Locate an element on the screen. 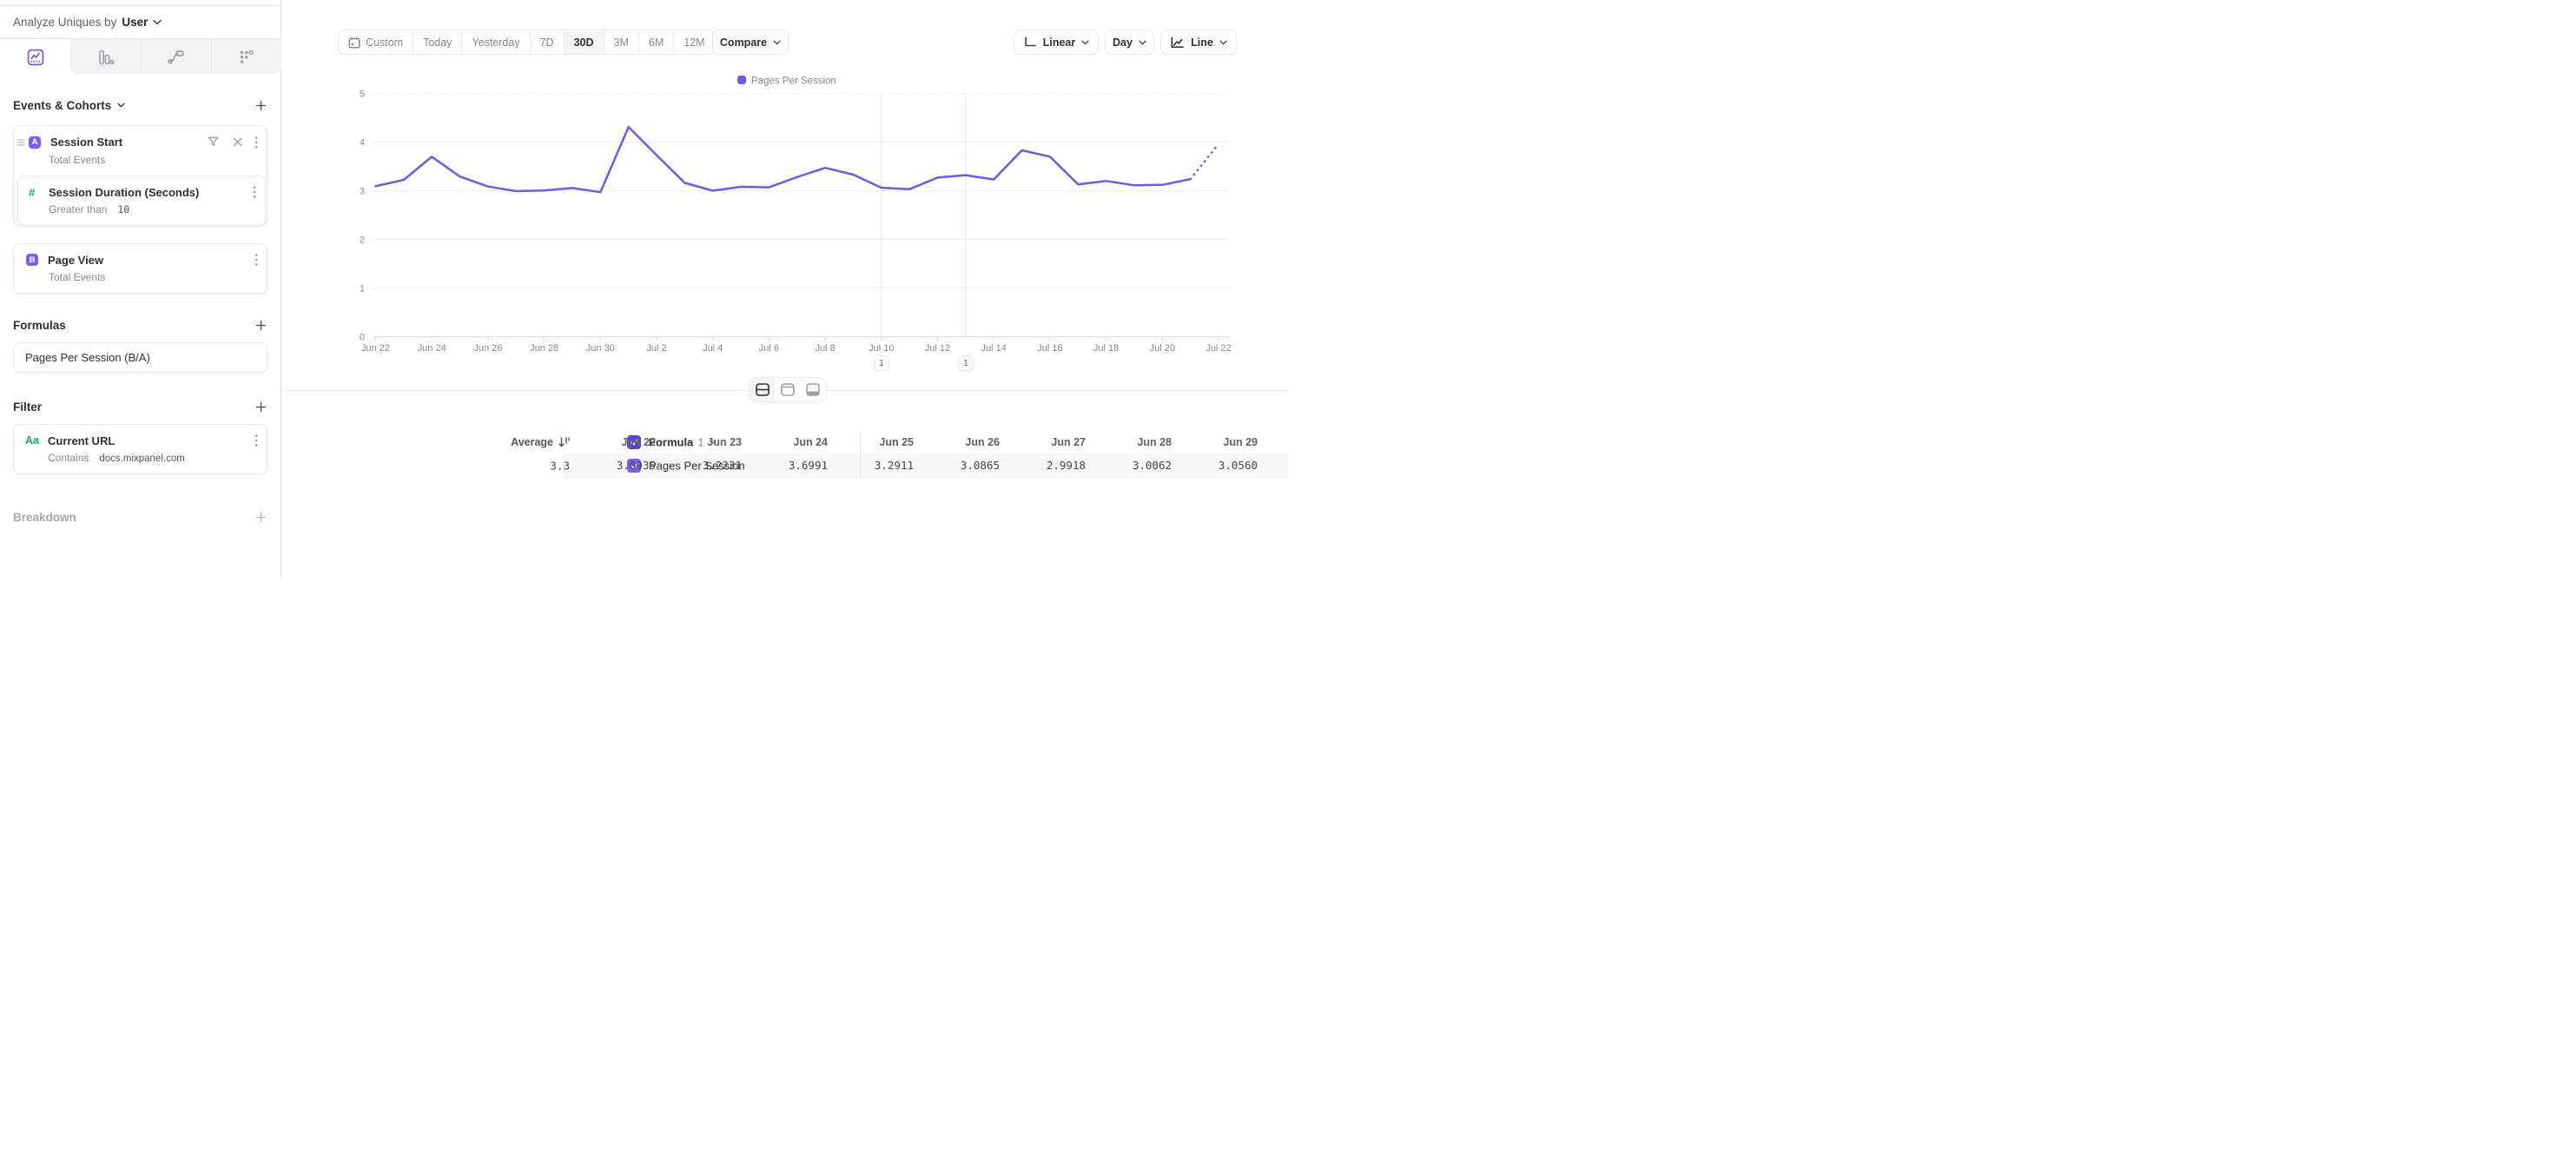 Image resolution: width=2576 pixels, height=1159 pixels. query-builder-sidebar: Analyze Uniques by User is located at coordinates (141, 290).